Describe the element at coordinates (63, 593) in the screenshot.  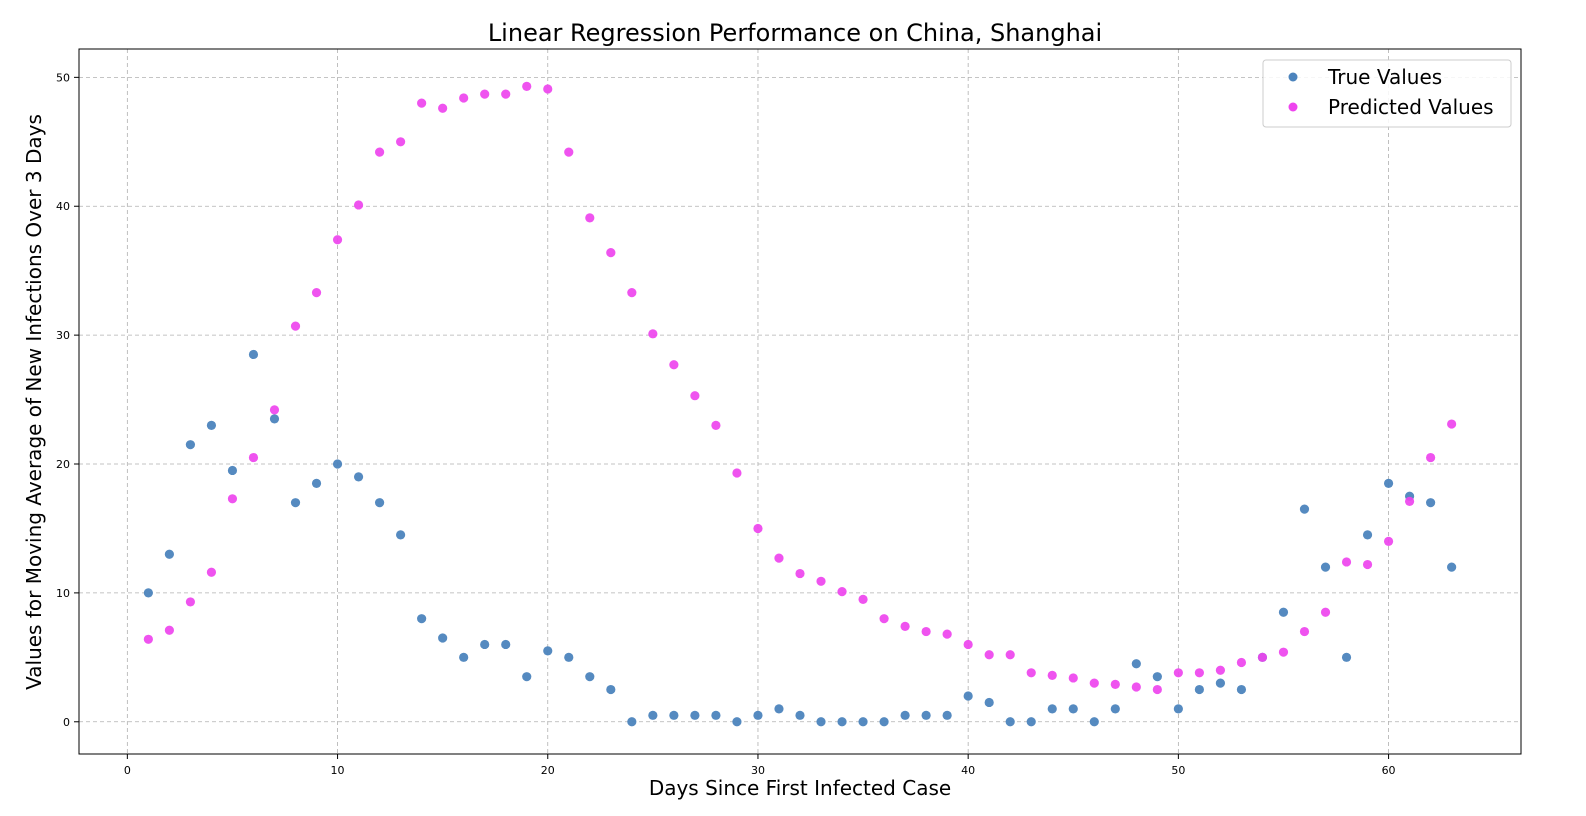
I see `y-tick-label: 10` at that location.